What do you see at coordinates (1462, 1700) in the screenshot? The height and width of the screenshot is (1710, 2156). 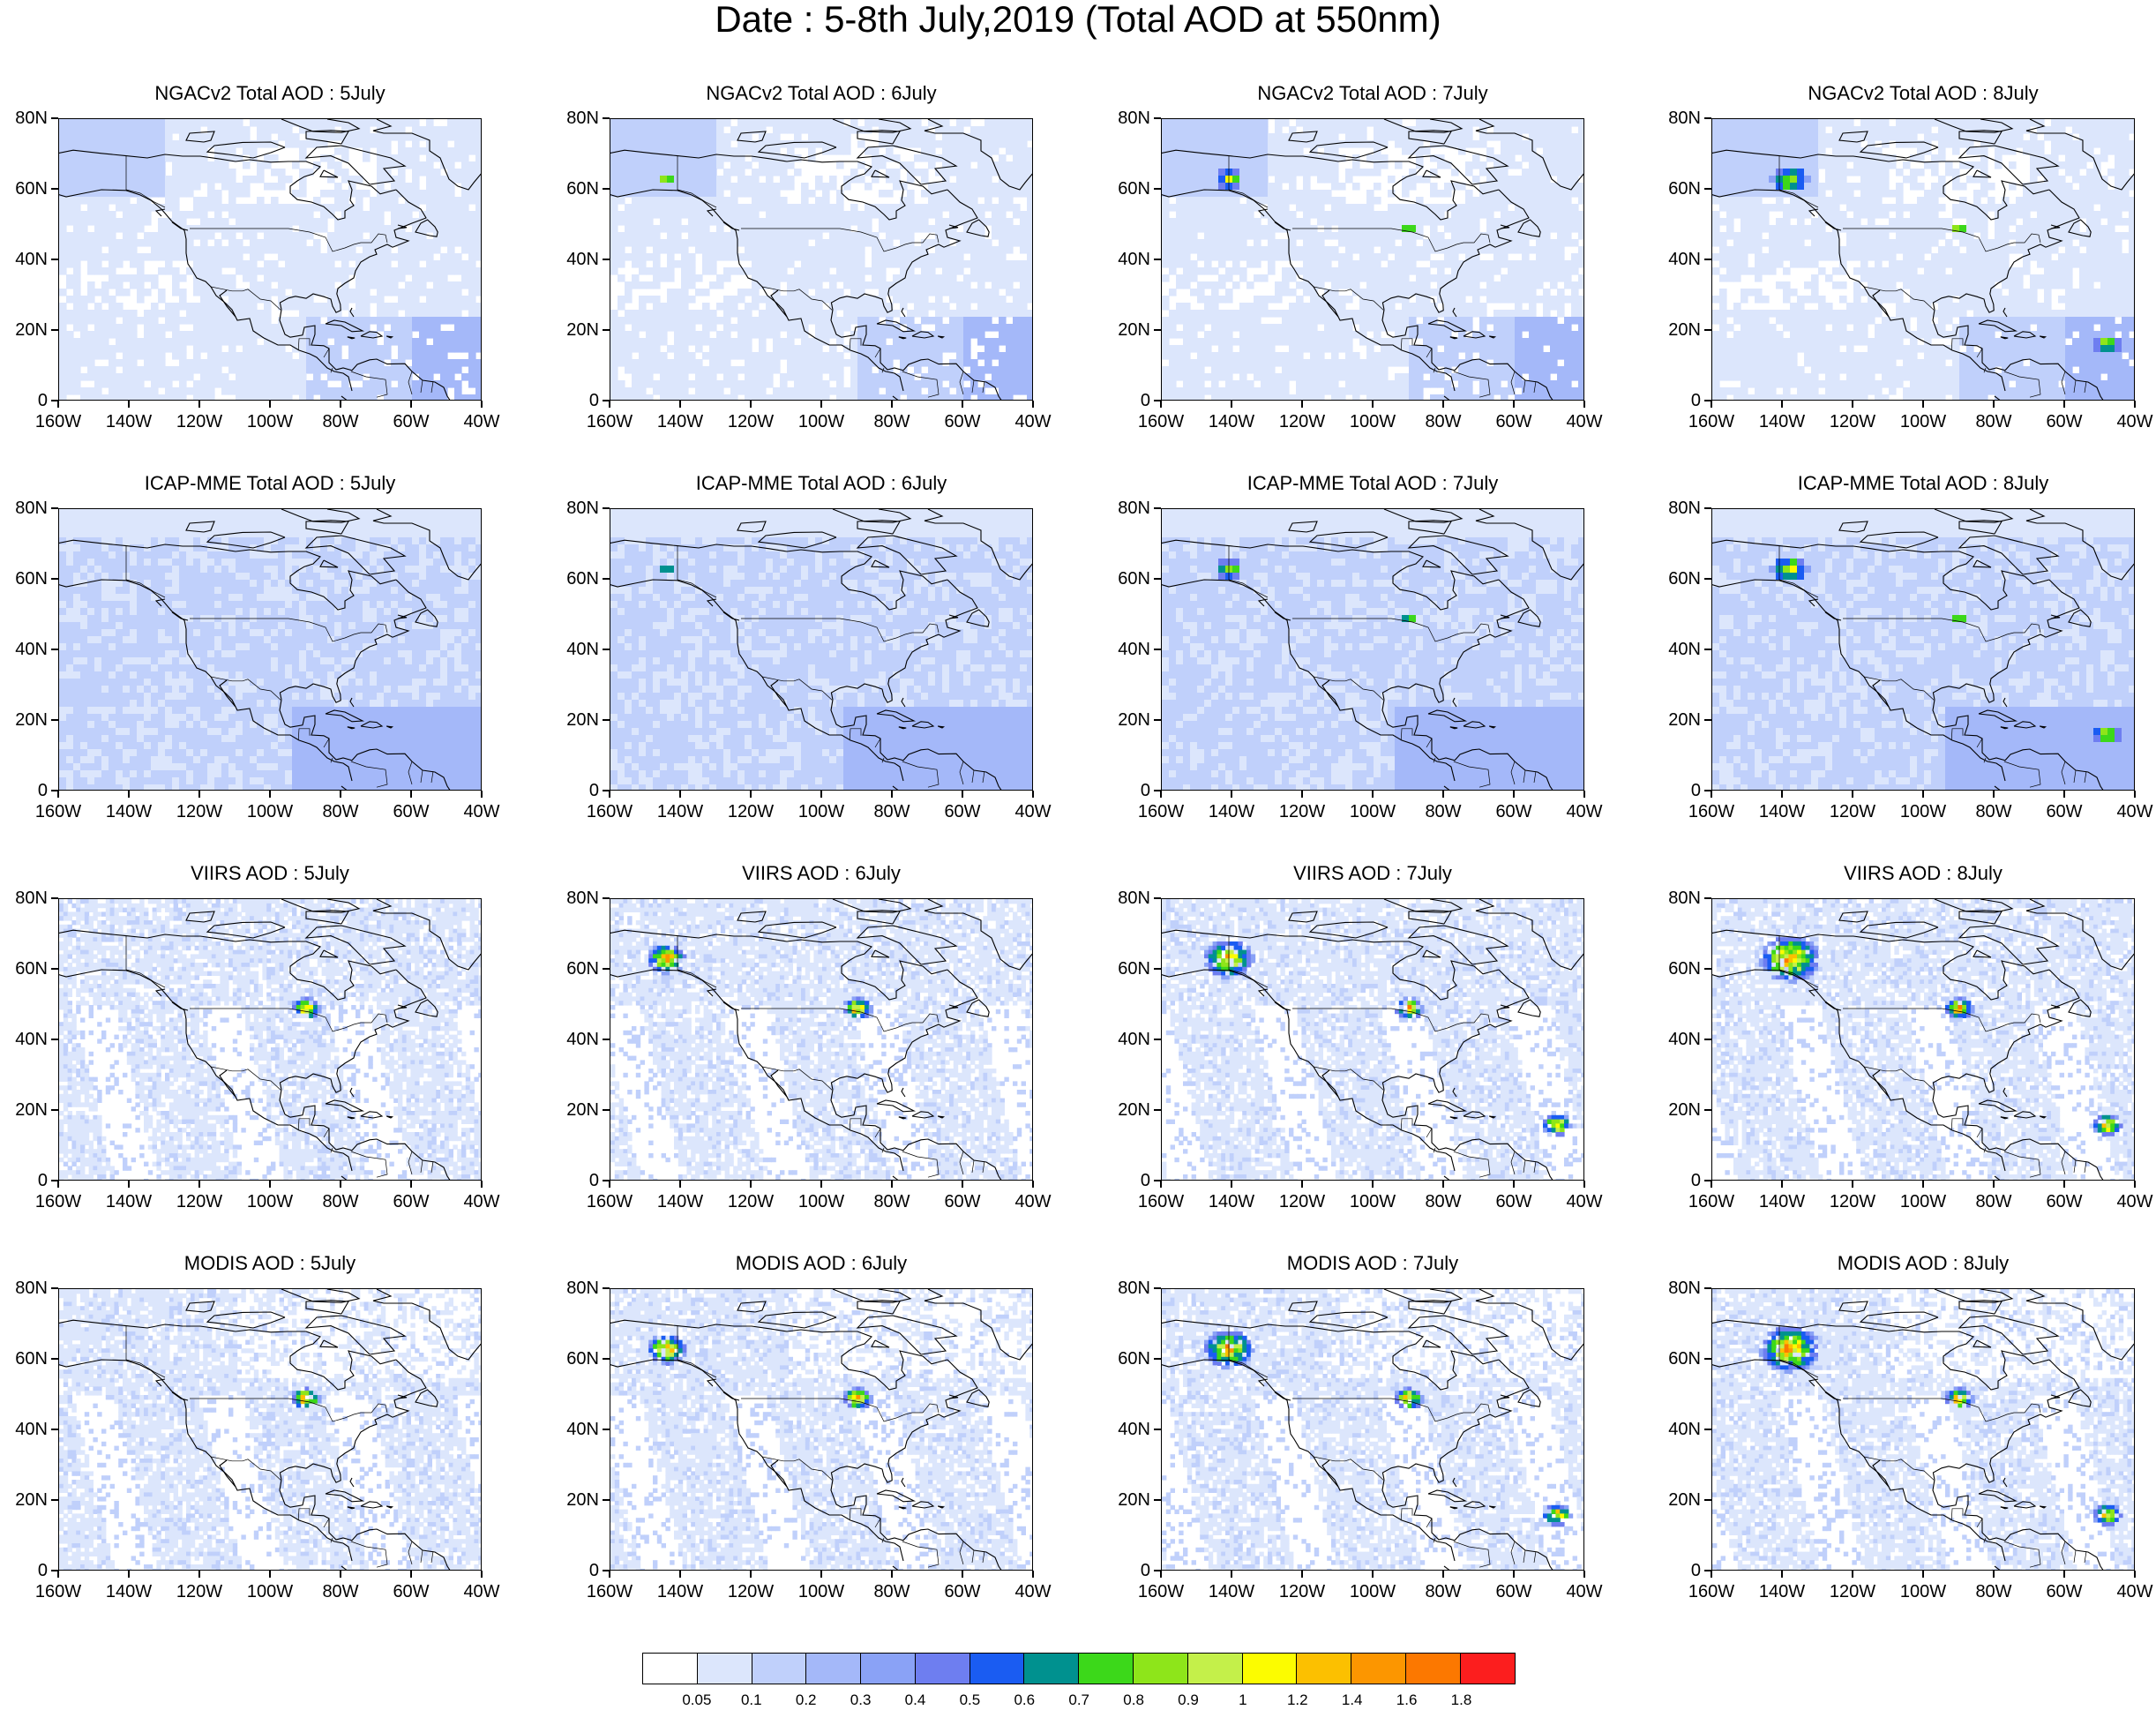 I see `colorbar-label: 1.8` at bounding box center [1462, 1700].